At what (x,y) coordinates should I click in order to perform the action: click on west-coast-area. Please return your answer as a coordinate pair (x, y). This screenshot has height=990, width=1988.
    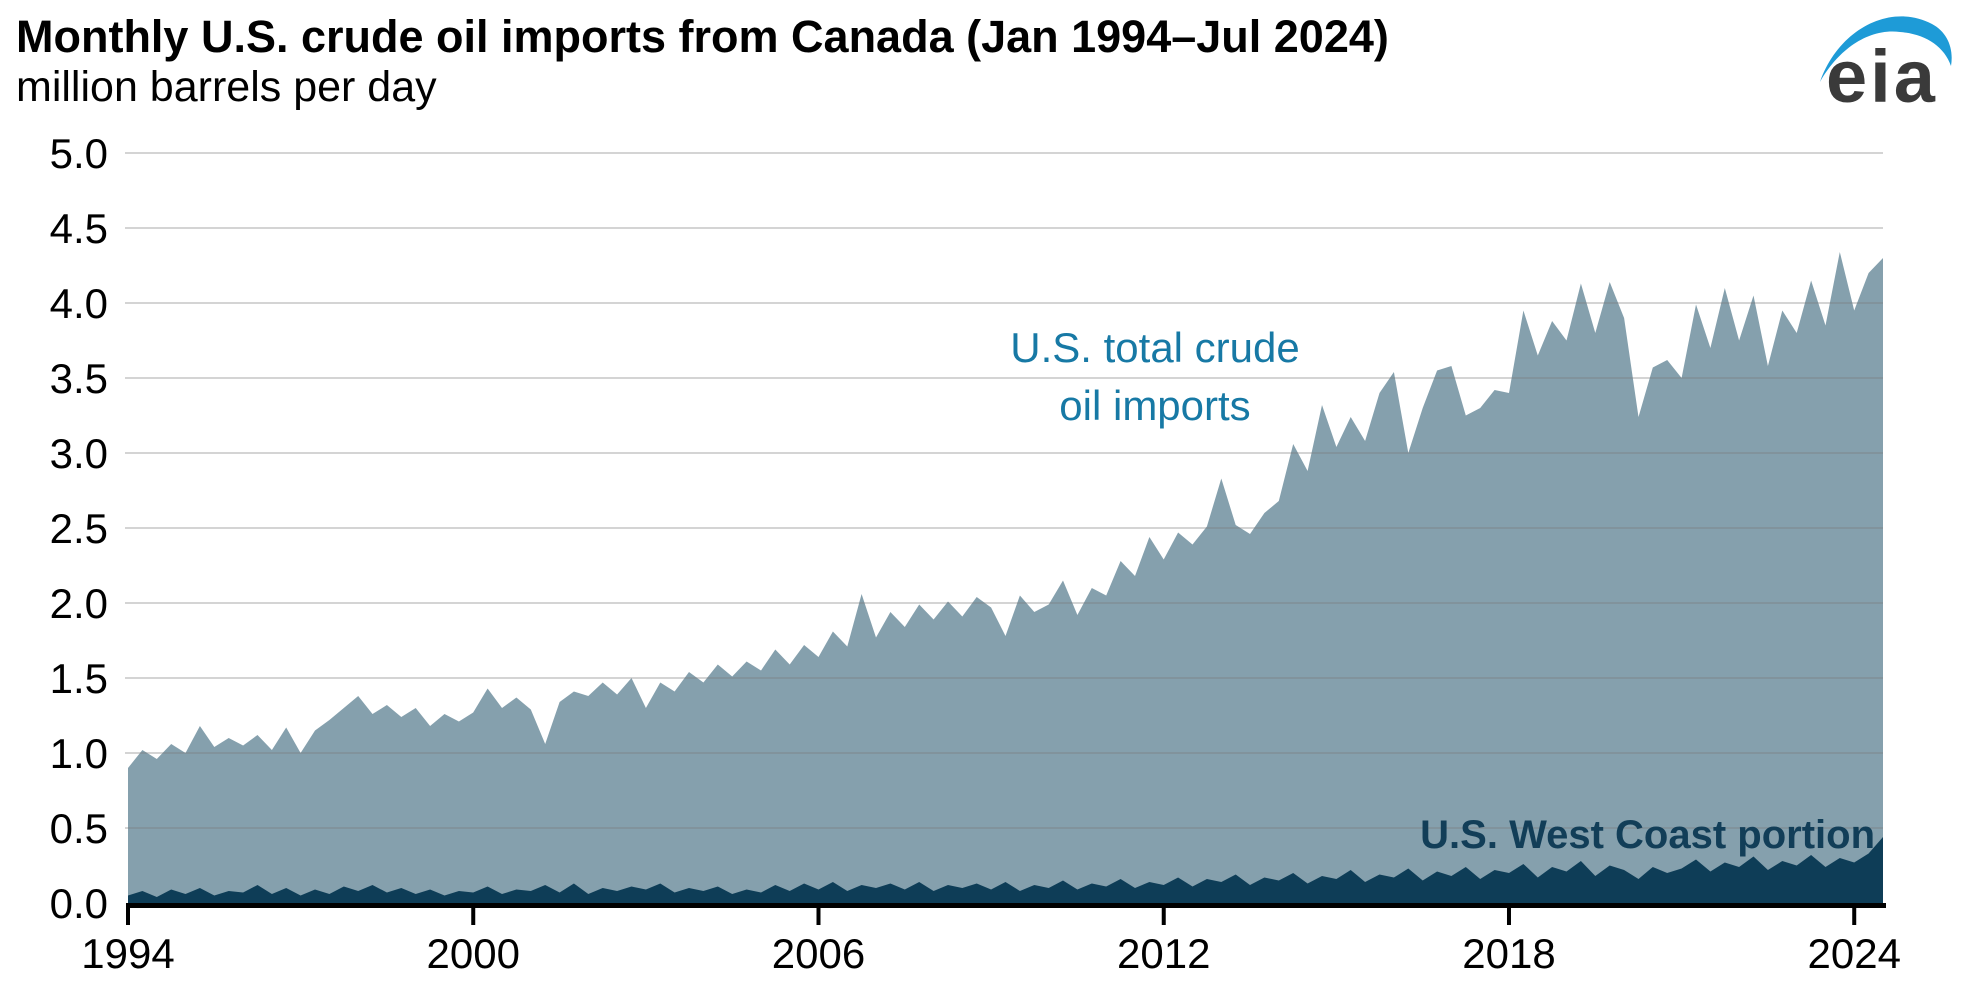
    Looking at the image, I should click on (1005, 870).